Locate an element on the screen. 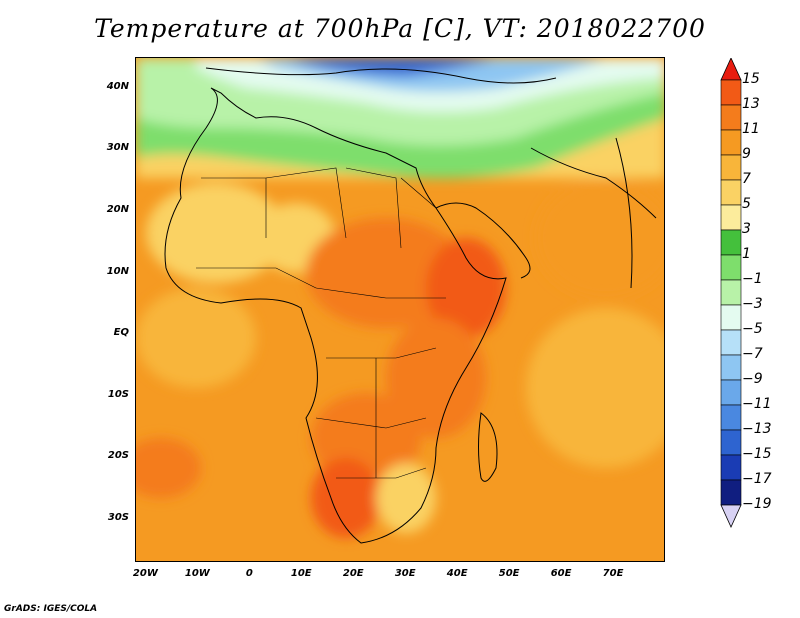 This screenshot has width=800, height=618. colorbar-label: 13 is located at coordinates (751, 104).